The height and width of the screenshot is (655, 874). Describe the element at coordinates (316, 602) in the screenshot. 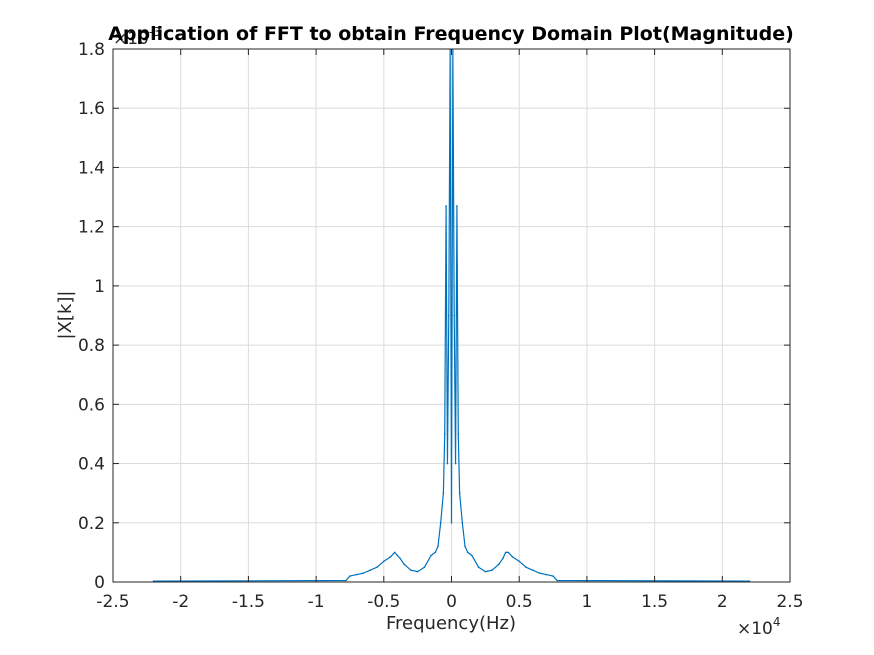

I see `x-tick-label: -1` at that location.